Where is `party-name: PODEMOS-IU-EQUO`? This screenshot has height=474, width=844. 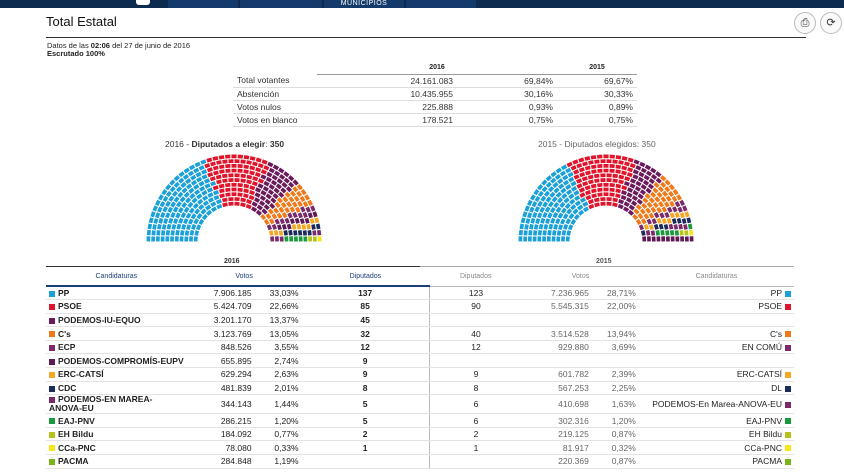
party-name: PODEMOS-IU-EQUO is located at coordinates (116, 320).